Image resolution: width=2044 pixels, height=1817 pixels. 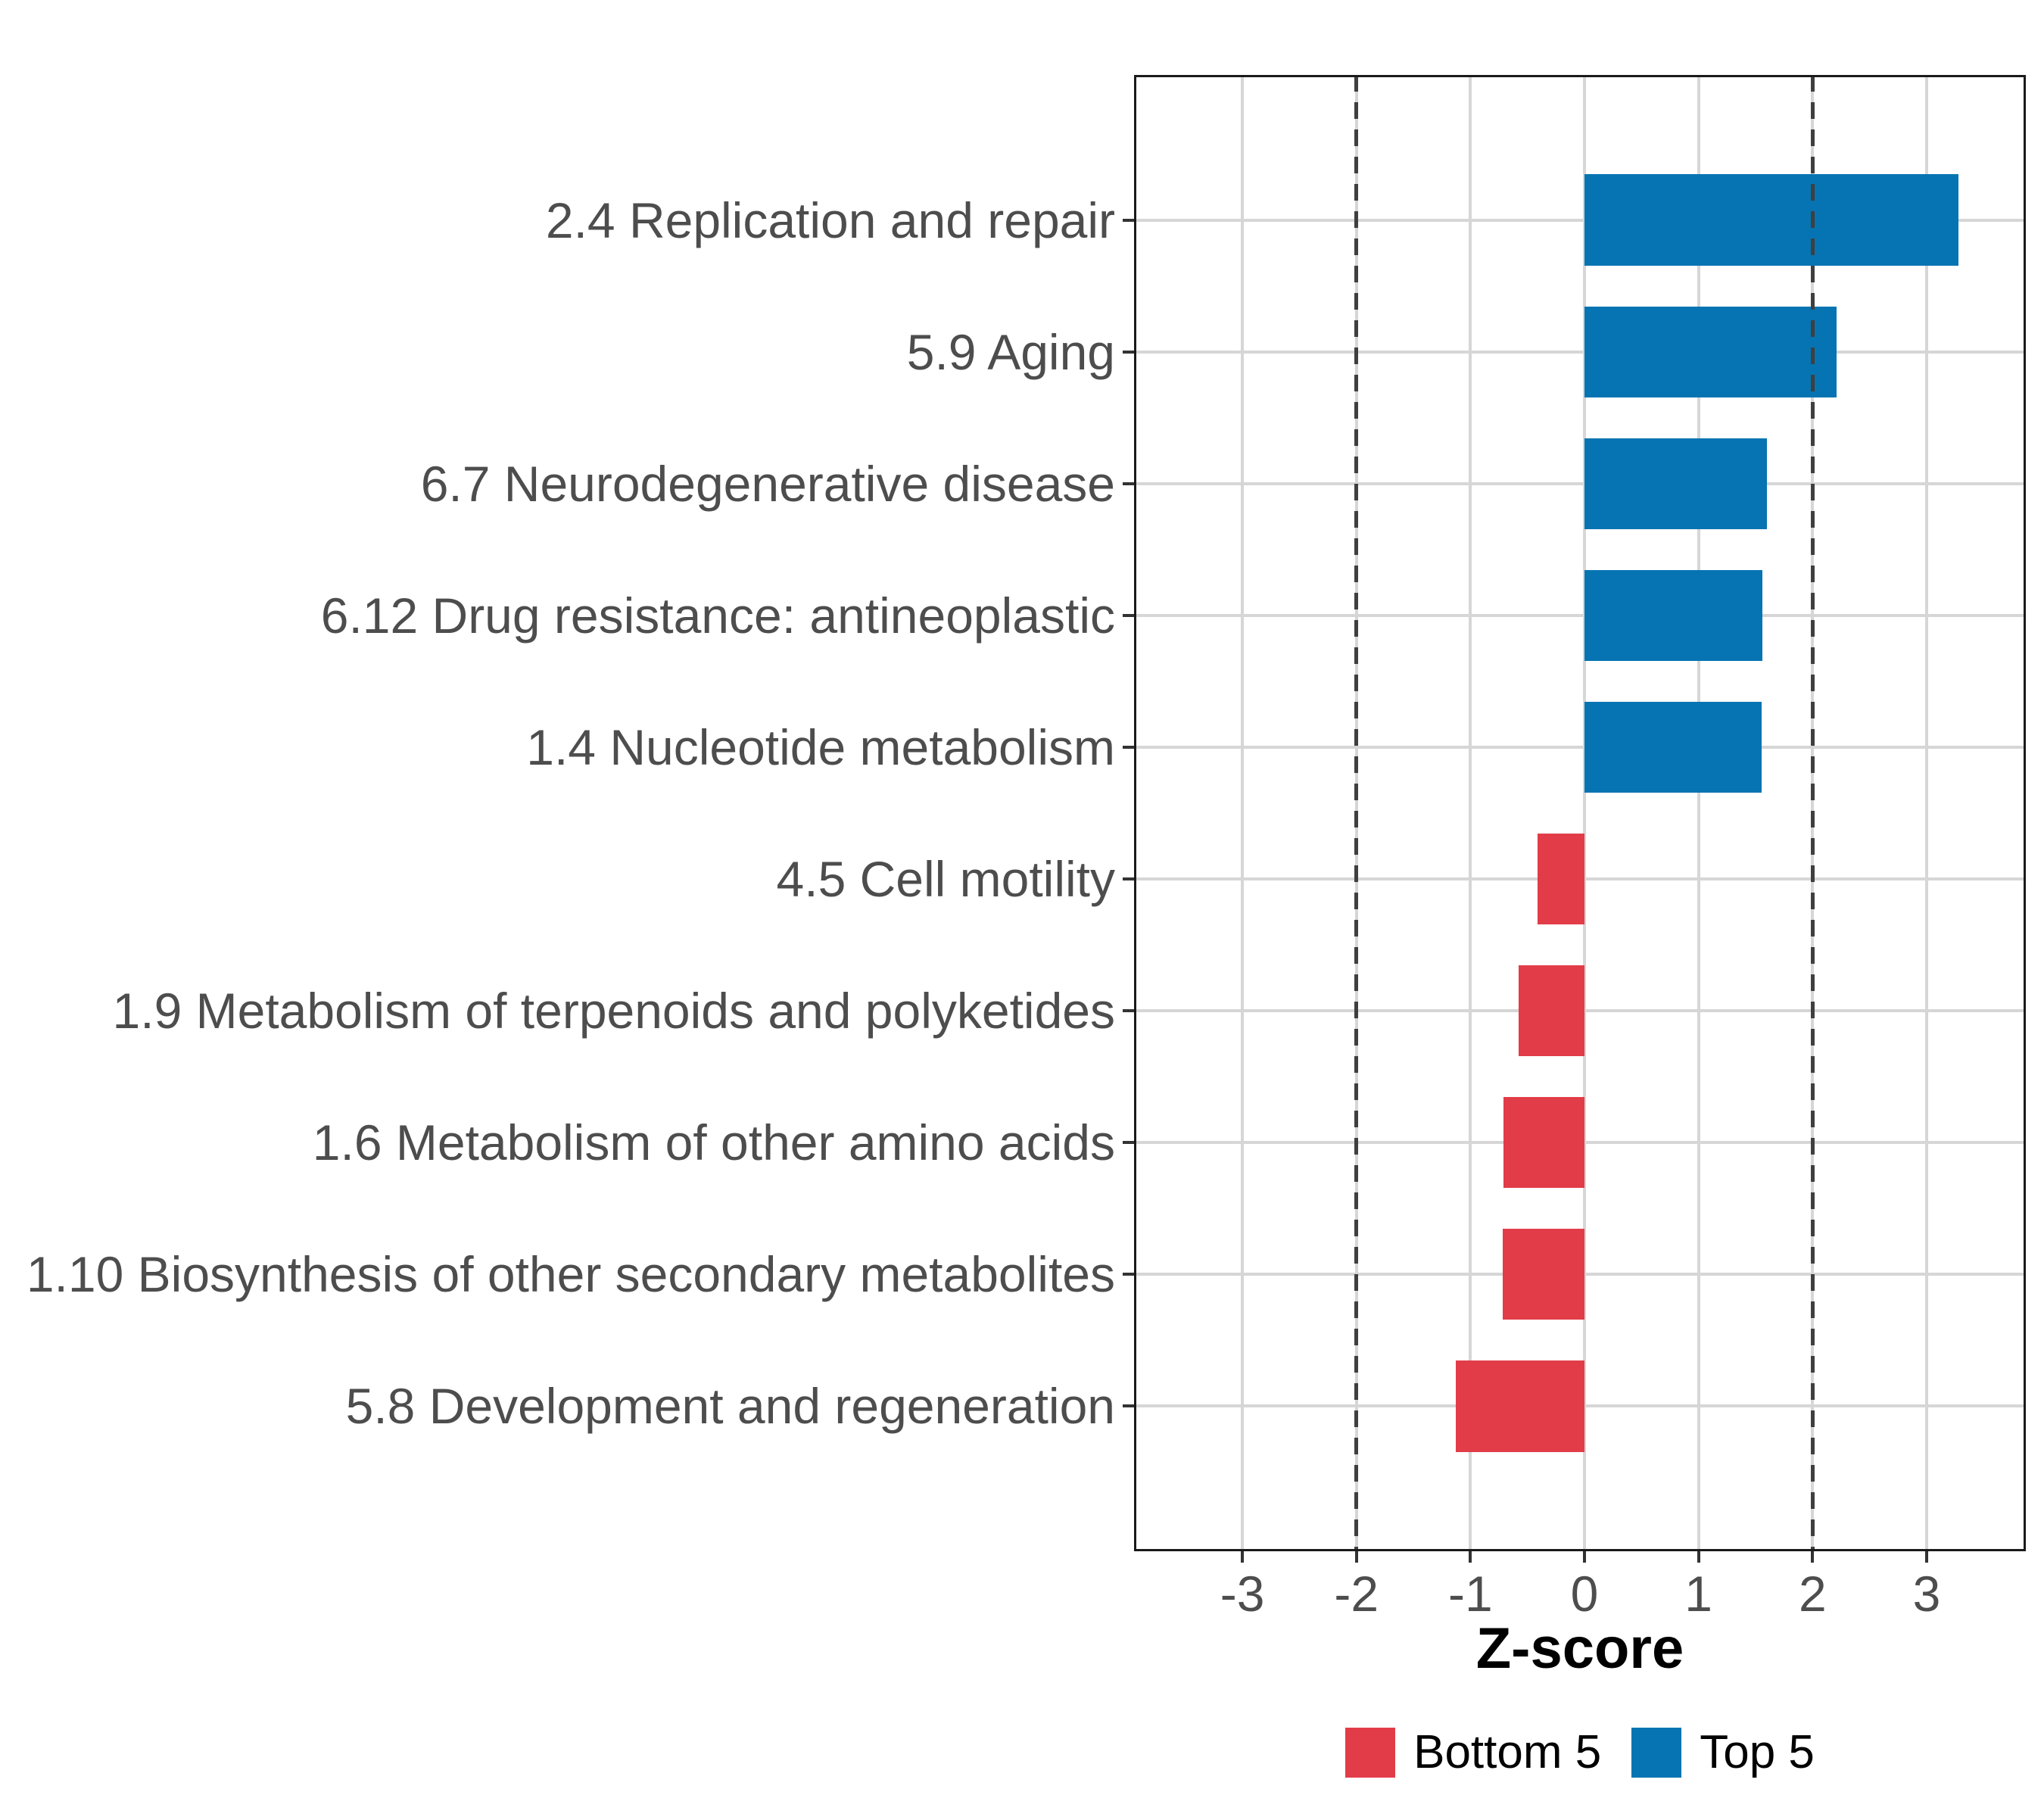 What do you see at coordinates (1242, 1594) in the screenshot?
I see `x-tick-label: -3` at bounding box center [1242, 1594].